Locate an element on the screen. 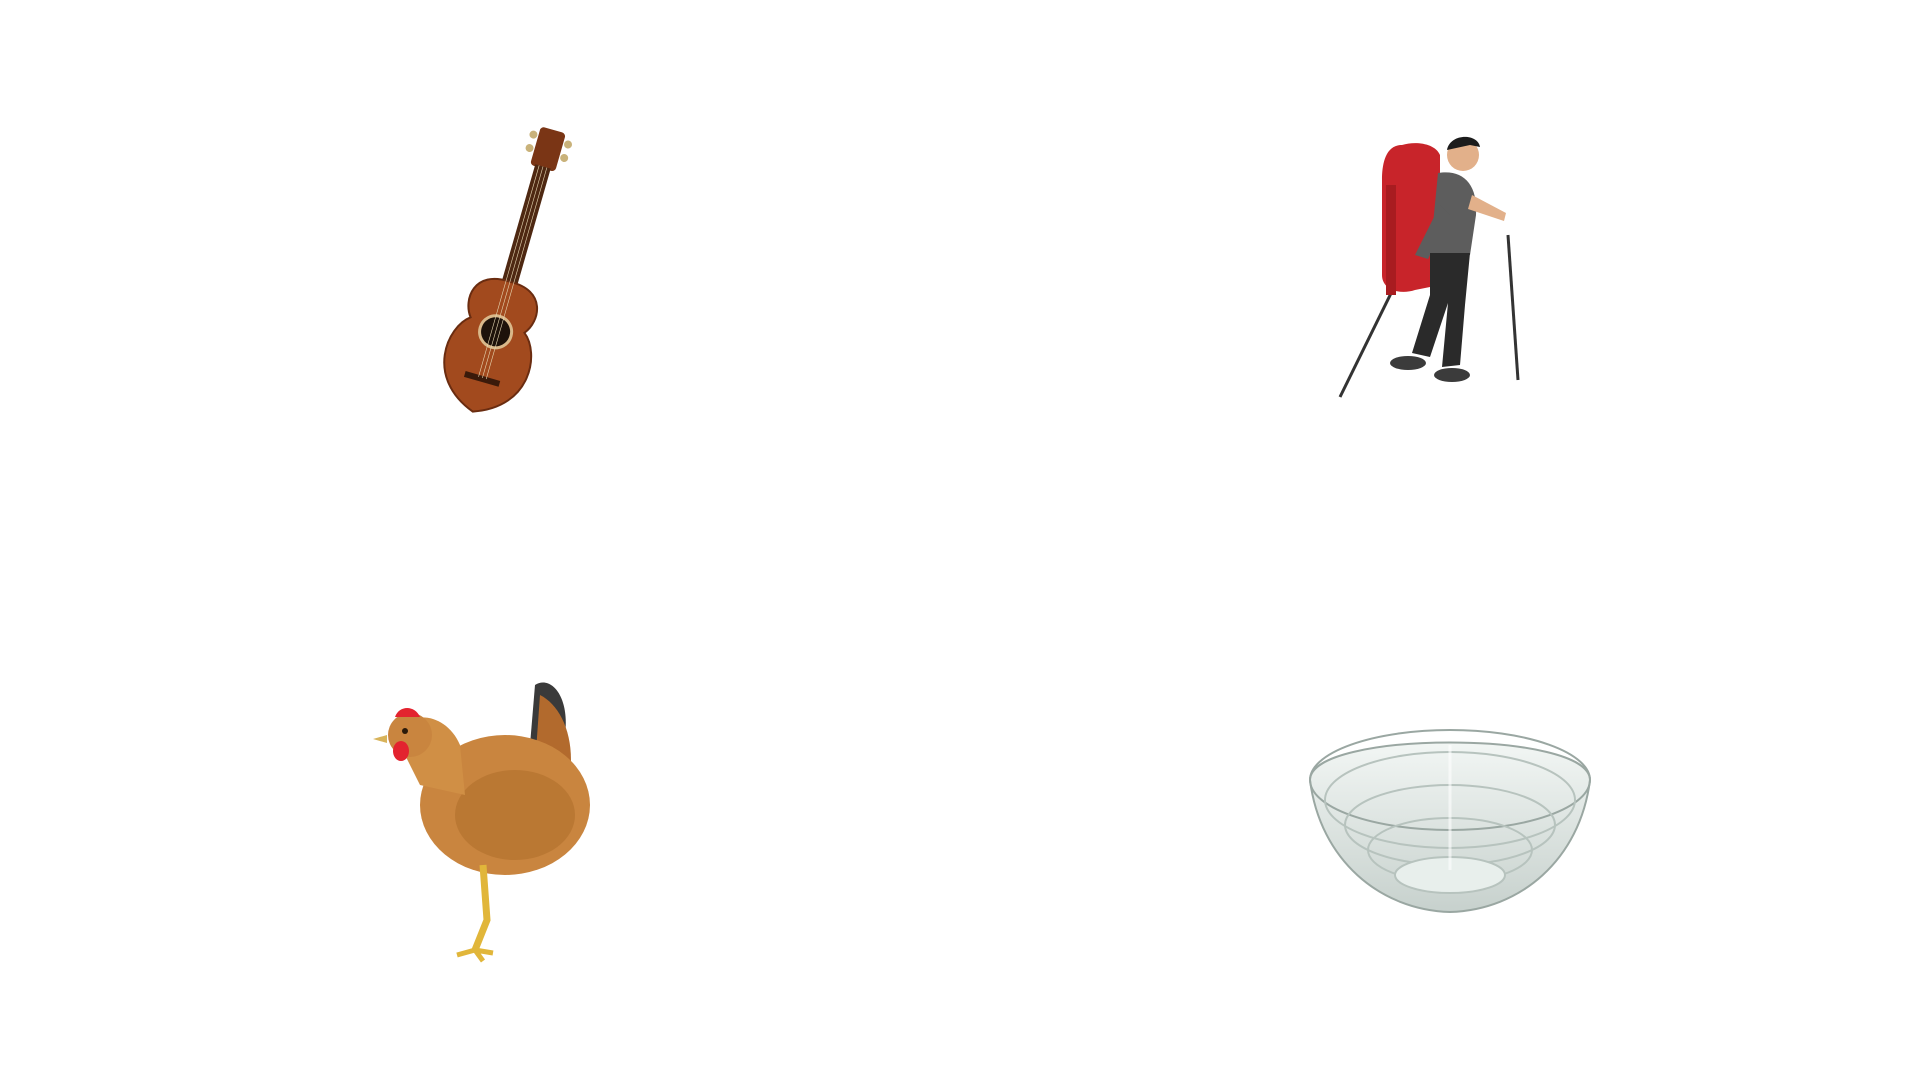  glass-bowl-image is located at coordinates (1450, 815).